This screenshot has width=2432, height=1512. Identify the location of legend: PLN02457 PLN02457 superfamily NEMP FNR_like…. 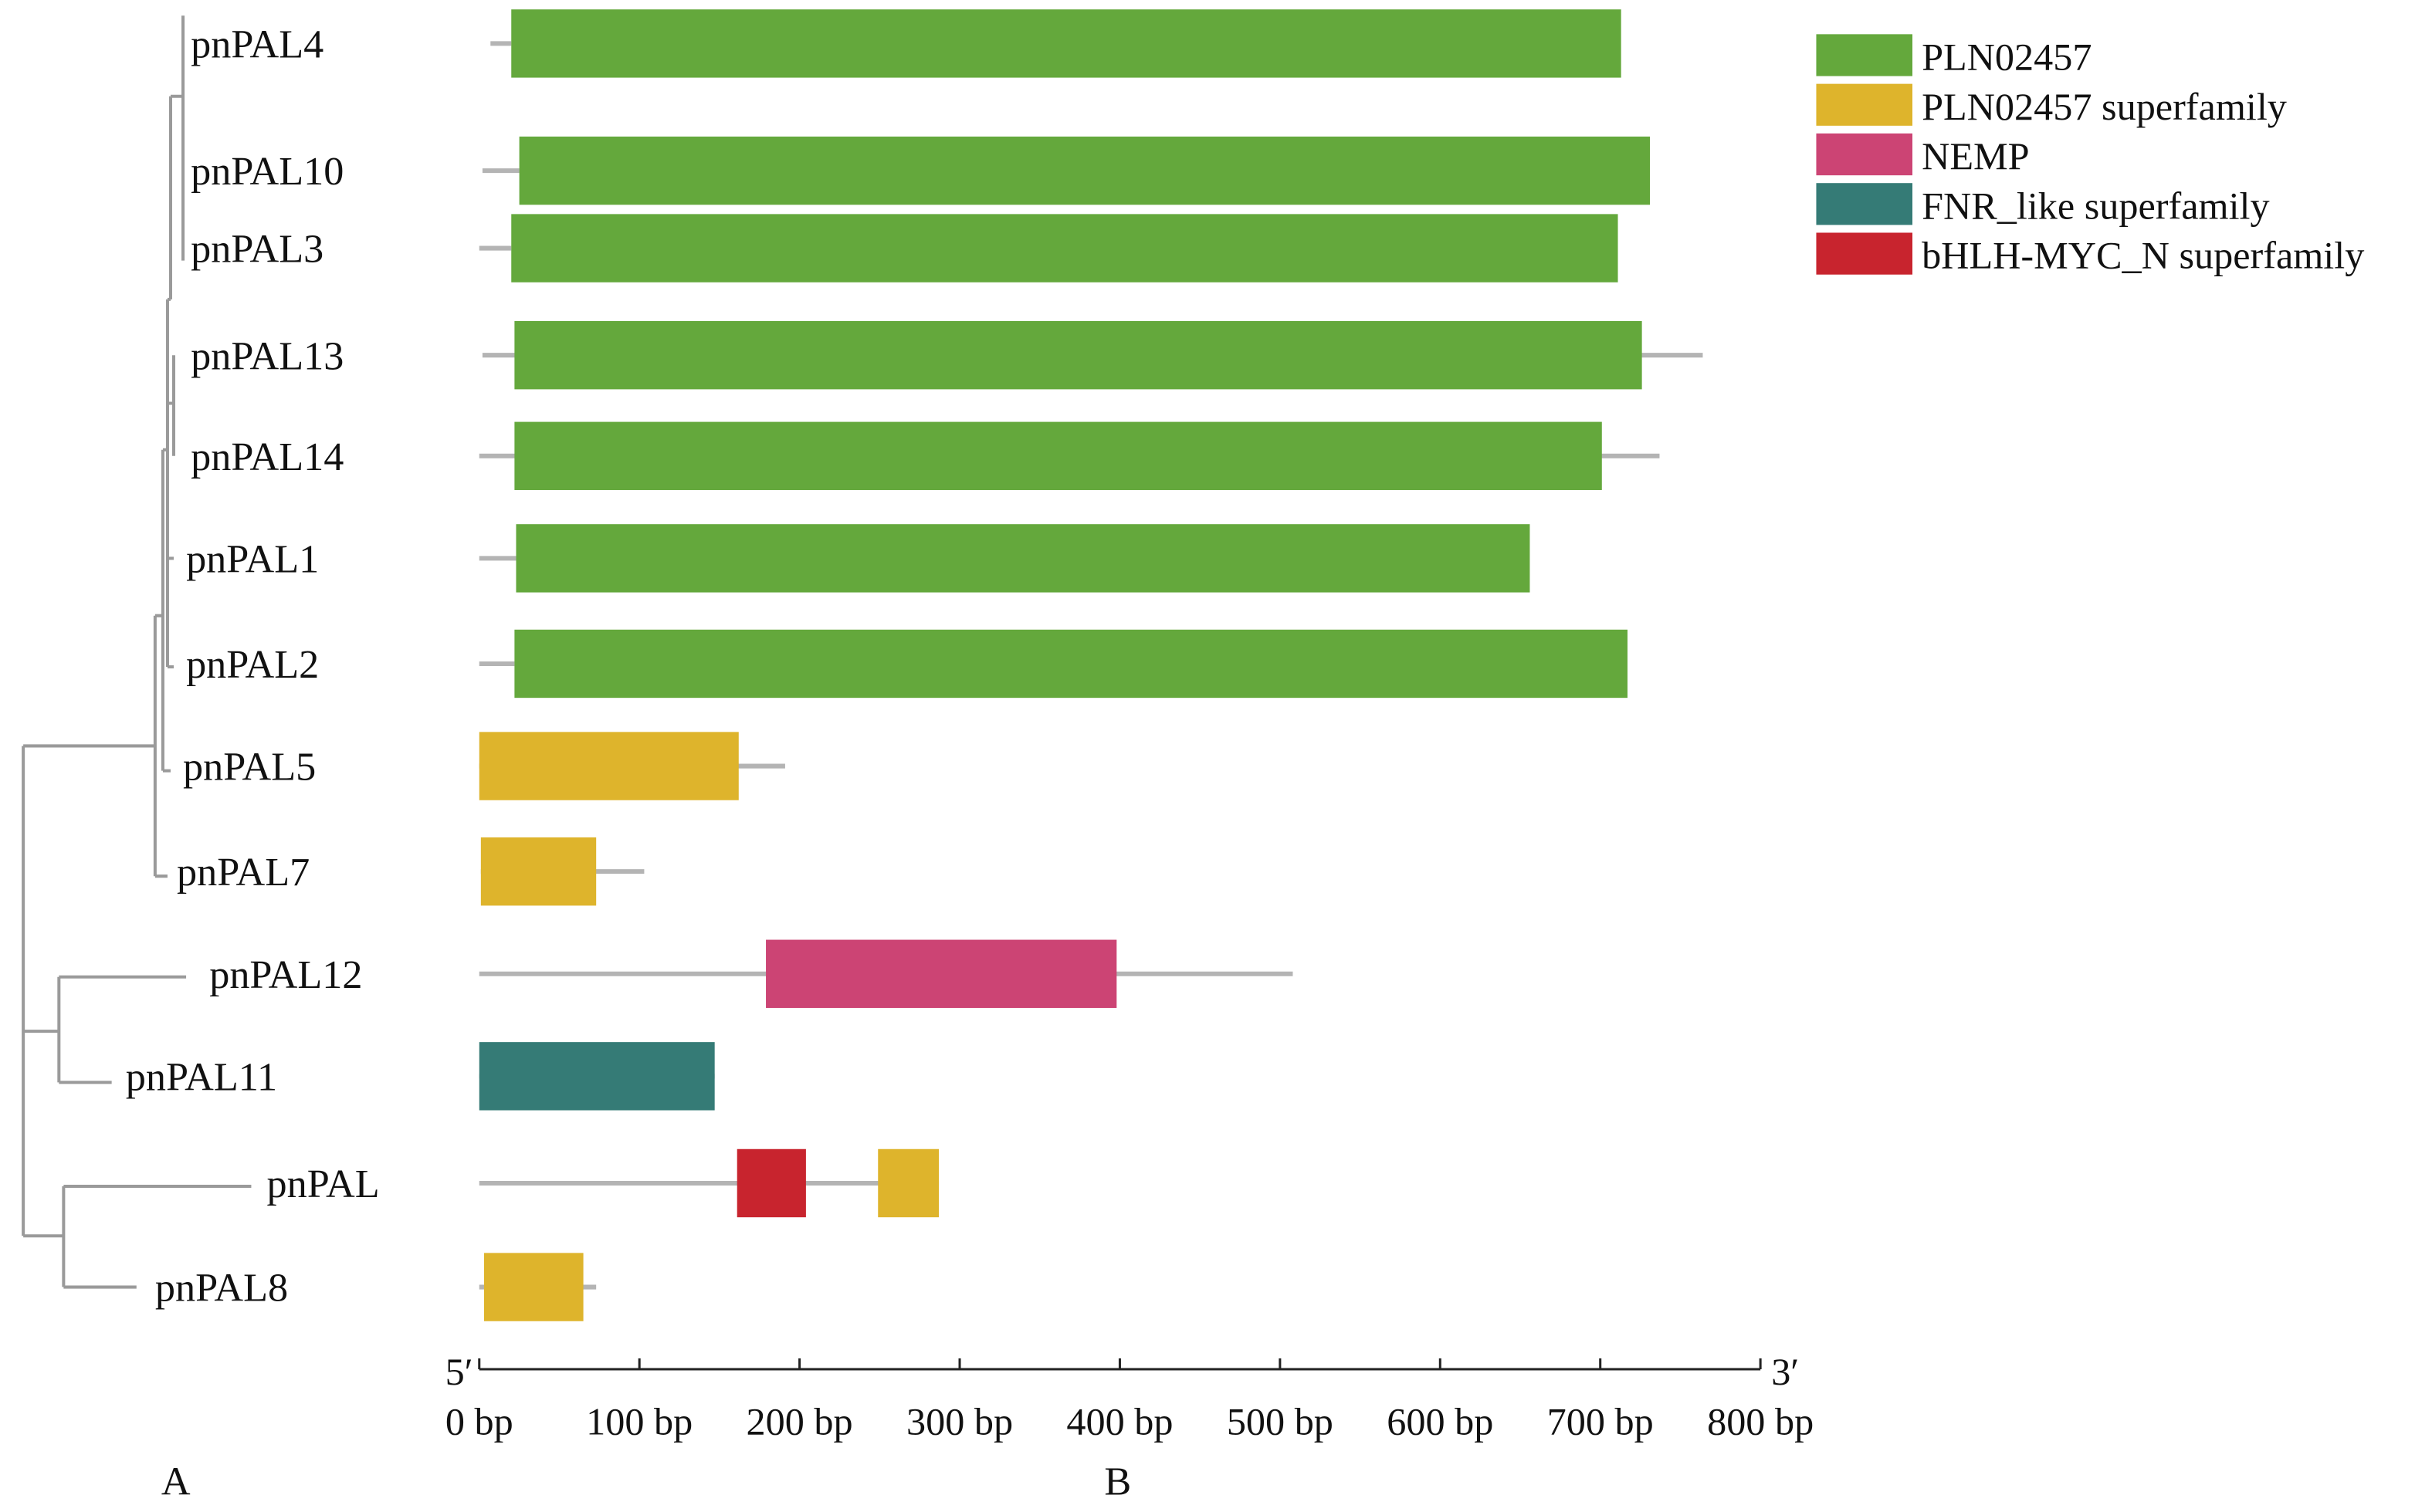
(2090, 155).